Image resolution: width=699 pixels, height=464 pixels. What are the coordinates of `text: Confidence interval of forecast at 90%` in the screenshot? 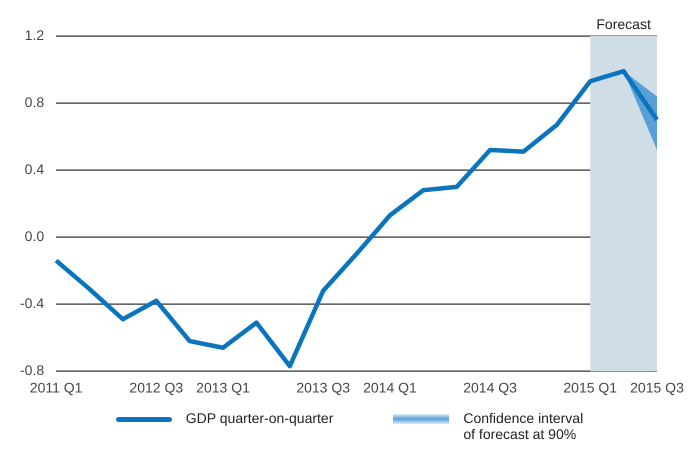 It's located at (523, 426).